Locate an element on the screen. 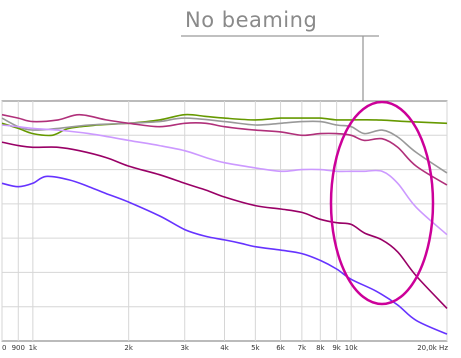 This screenshot has height=358, width=461. x-tick-label: 7k is located at coordinates (302, 348).